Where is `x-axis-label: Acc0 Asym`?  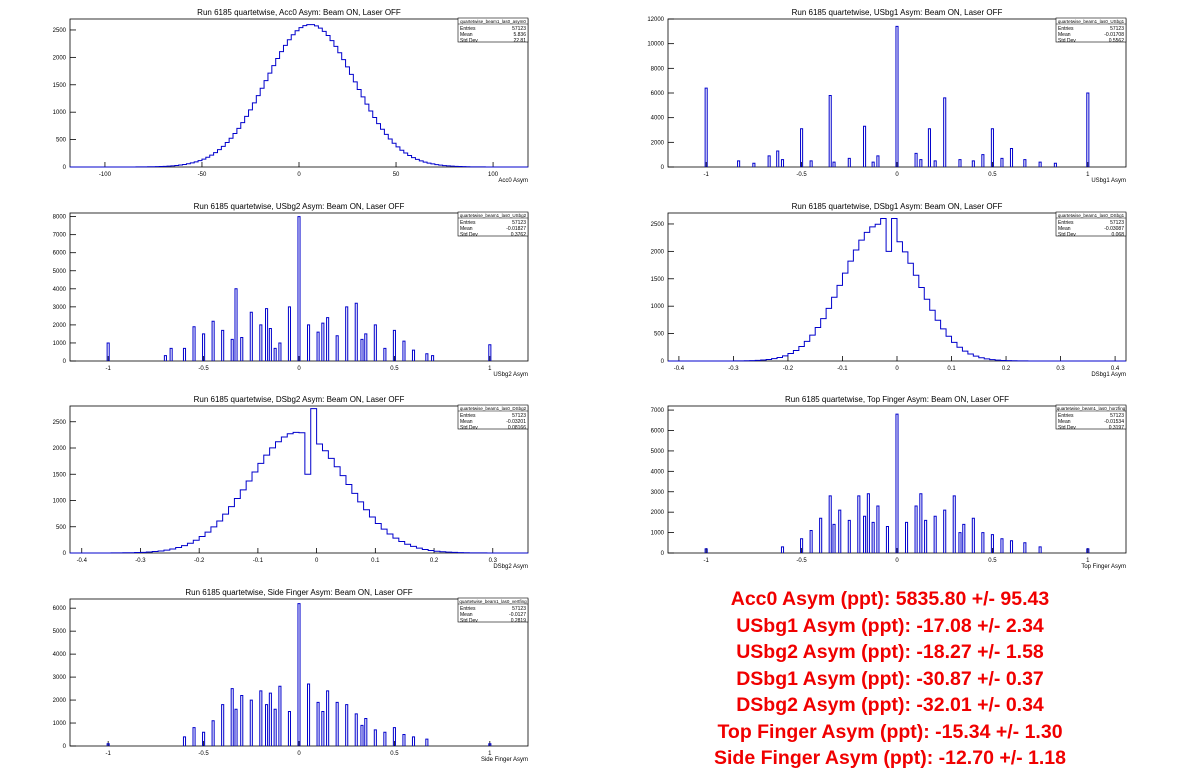 x-axis-label: Acc0 Asym is located at coordinates (513, 181).